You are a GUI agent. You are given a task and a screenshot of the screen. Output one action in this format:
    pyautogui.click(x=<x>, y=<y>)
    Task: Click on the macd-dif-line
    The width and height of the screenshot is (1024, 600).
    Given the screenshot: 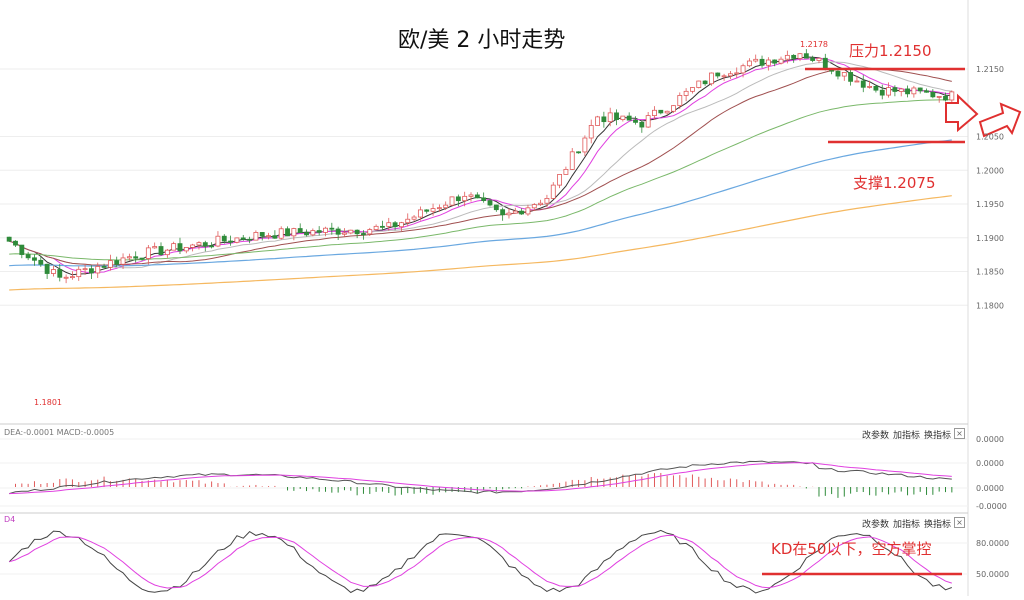 What is the action you would take?
    pyautogui.click(x=480, y=477)
    